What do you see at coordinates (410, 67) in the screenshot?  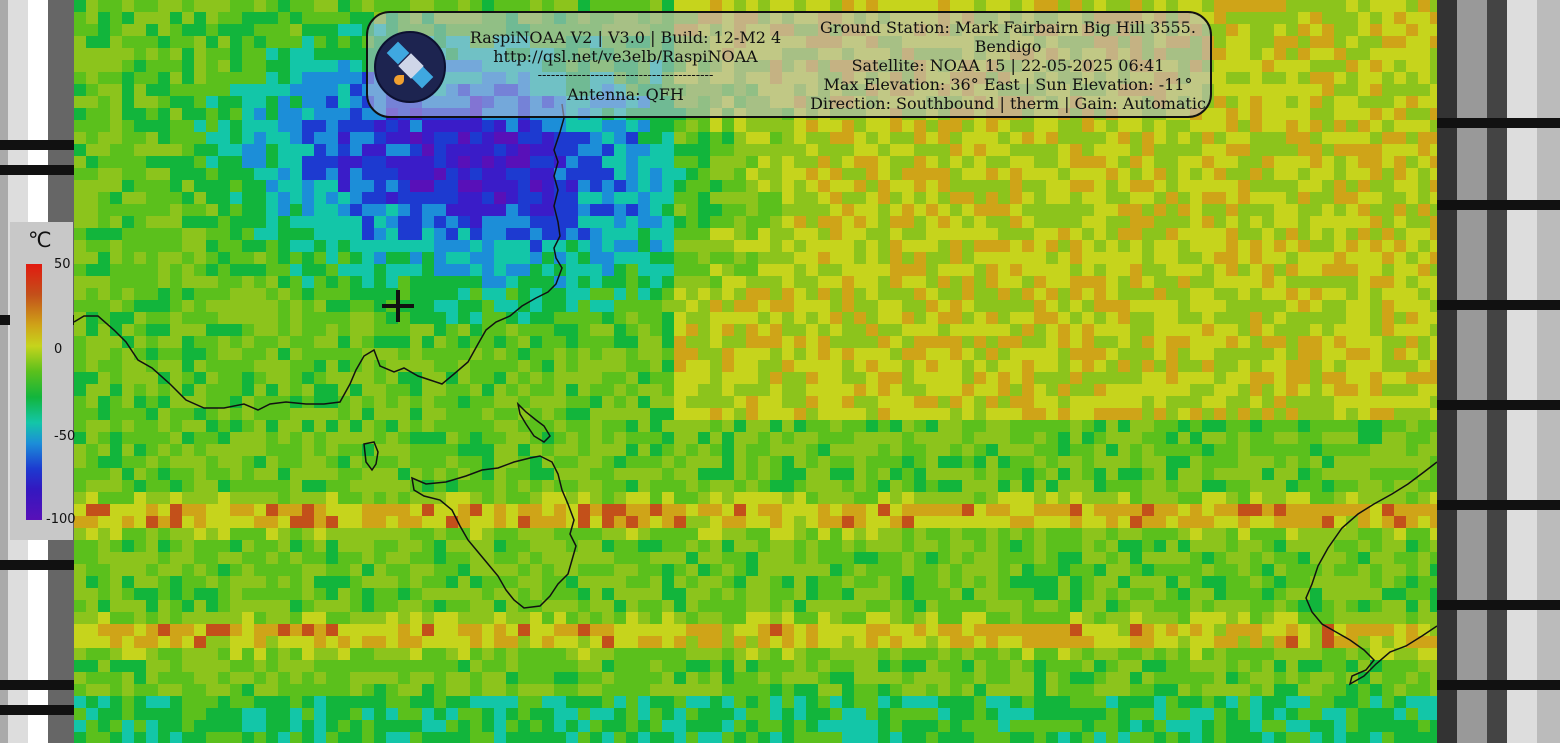 I see `satellite-icon` at bounding box center [410, 67].